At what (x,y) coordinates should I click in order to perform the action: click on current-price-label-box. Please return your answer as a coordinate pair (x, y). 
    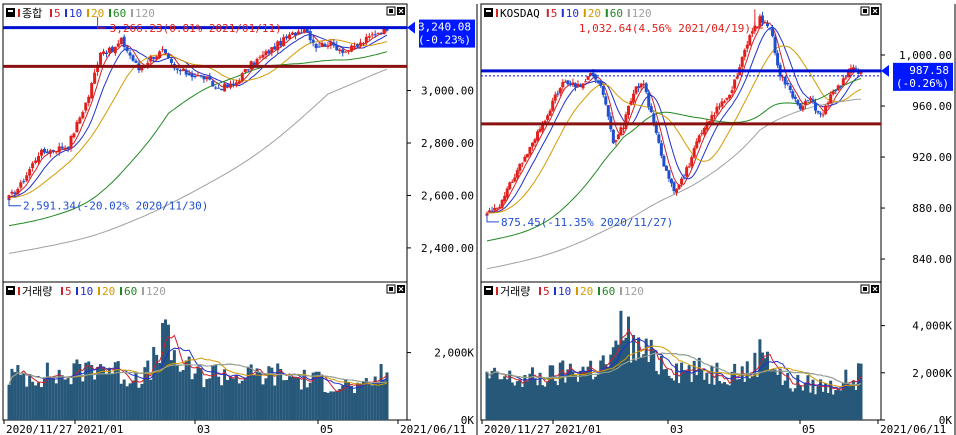
    Looking at the image, I should click on (447, 33).